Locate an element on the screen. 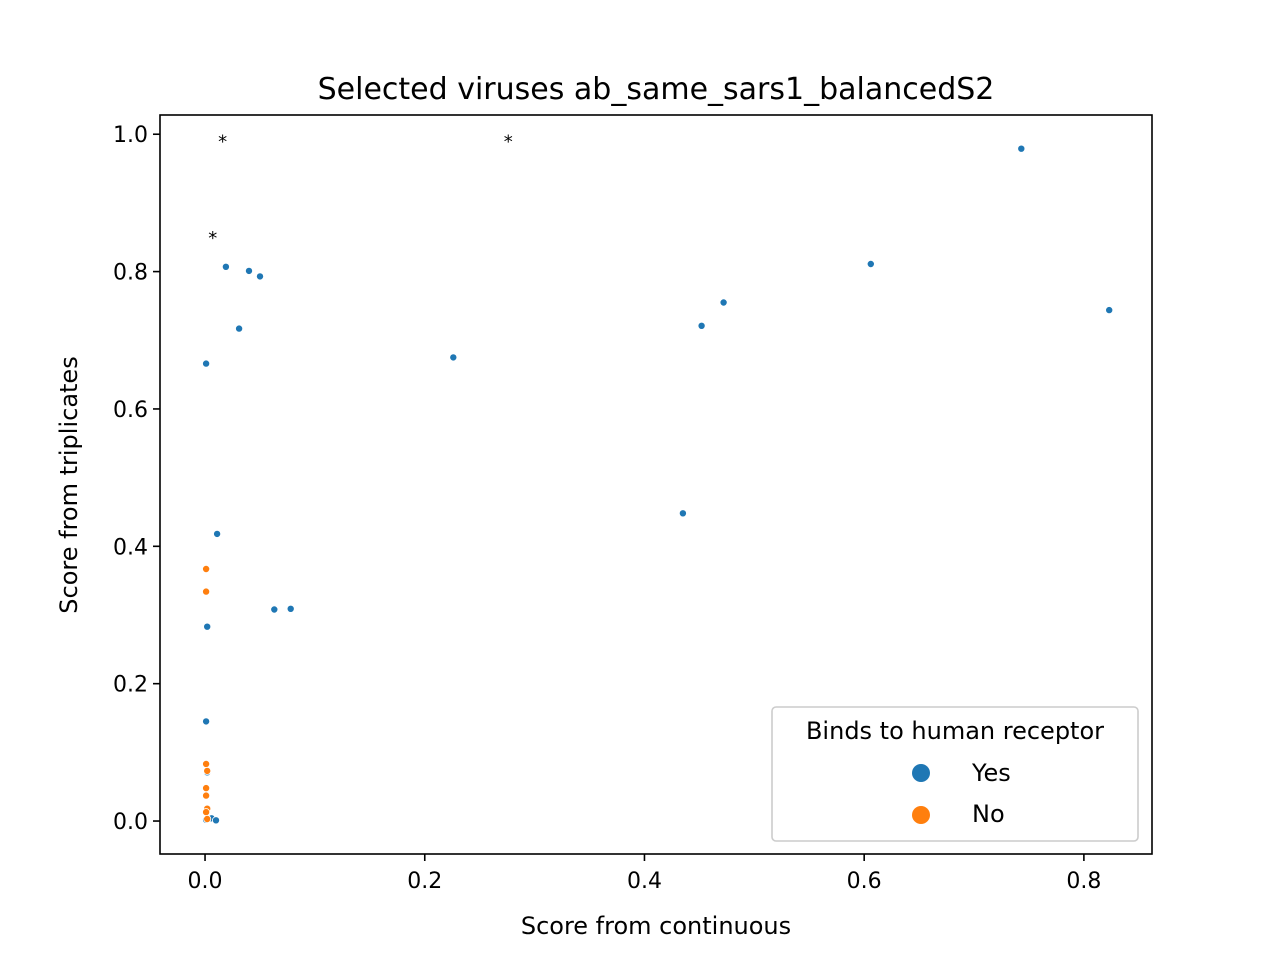 The image size is (1280, 960). y-axis-ticks: 0.0 0.2 0.4 0.6 0.8 1.0 is located at coordinates (136, 479).